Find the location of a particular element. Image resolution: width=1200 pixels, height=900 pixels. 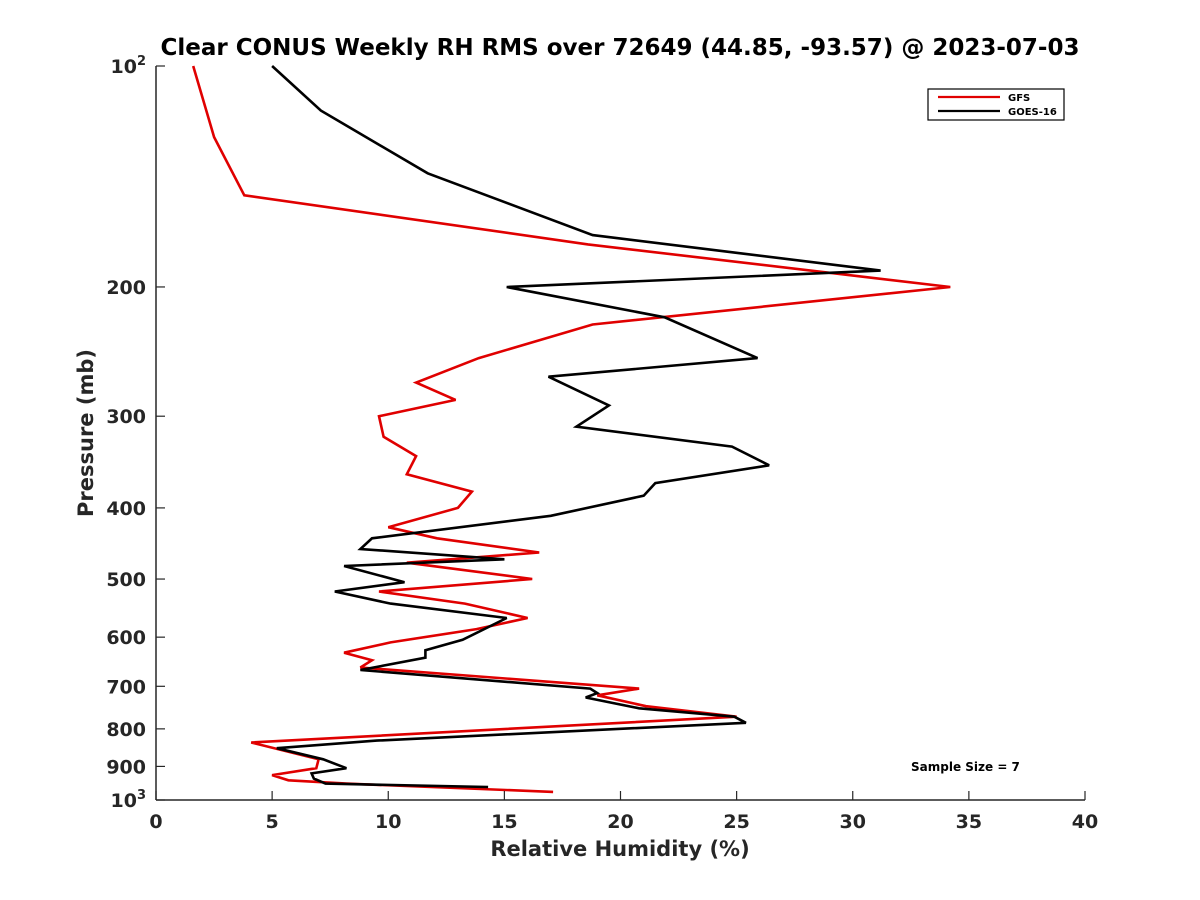

y-tick-label: 10³ is located at coordinates (129, 800).